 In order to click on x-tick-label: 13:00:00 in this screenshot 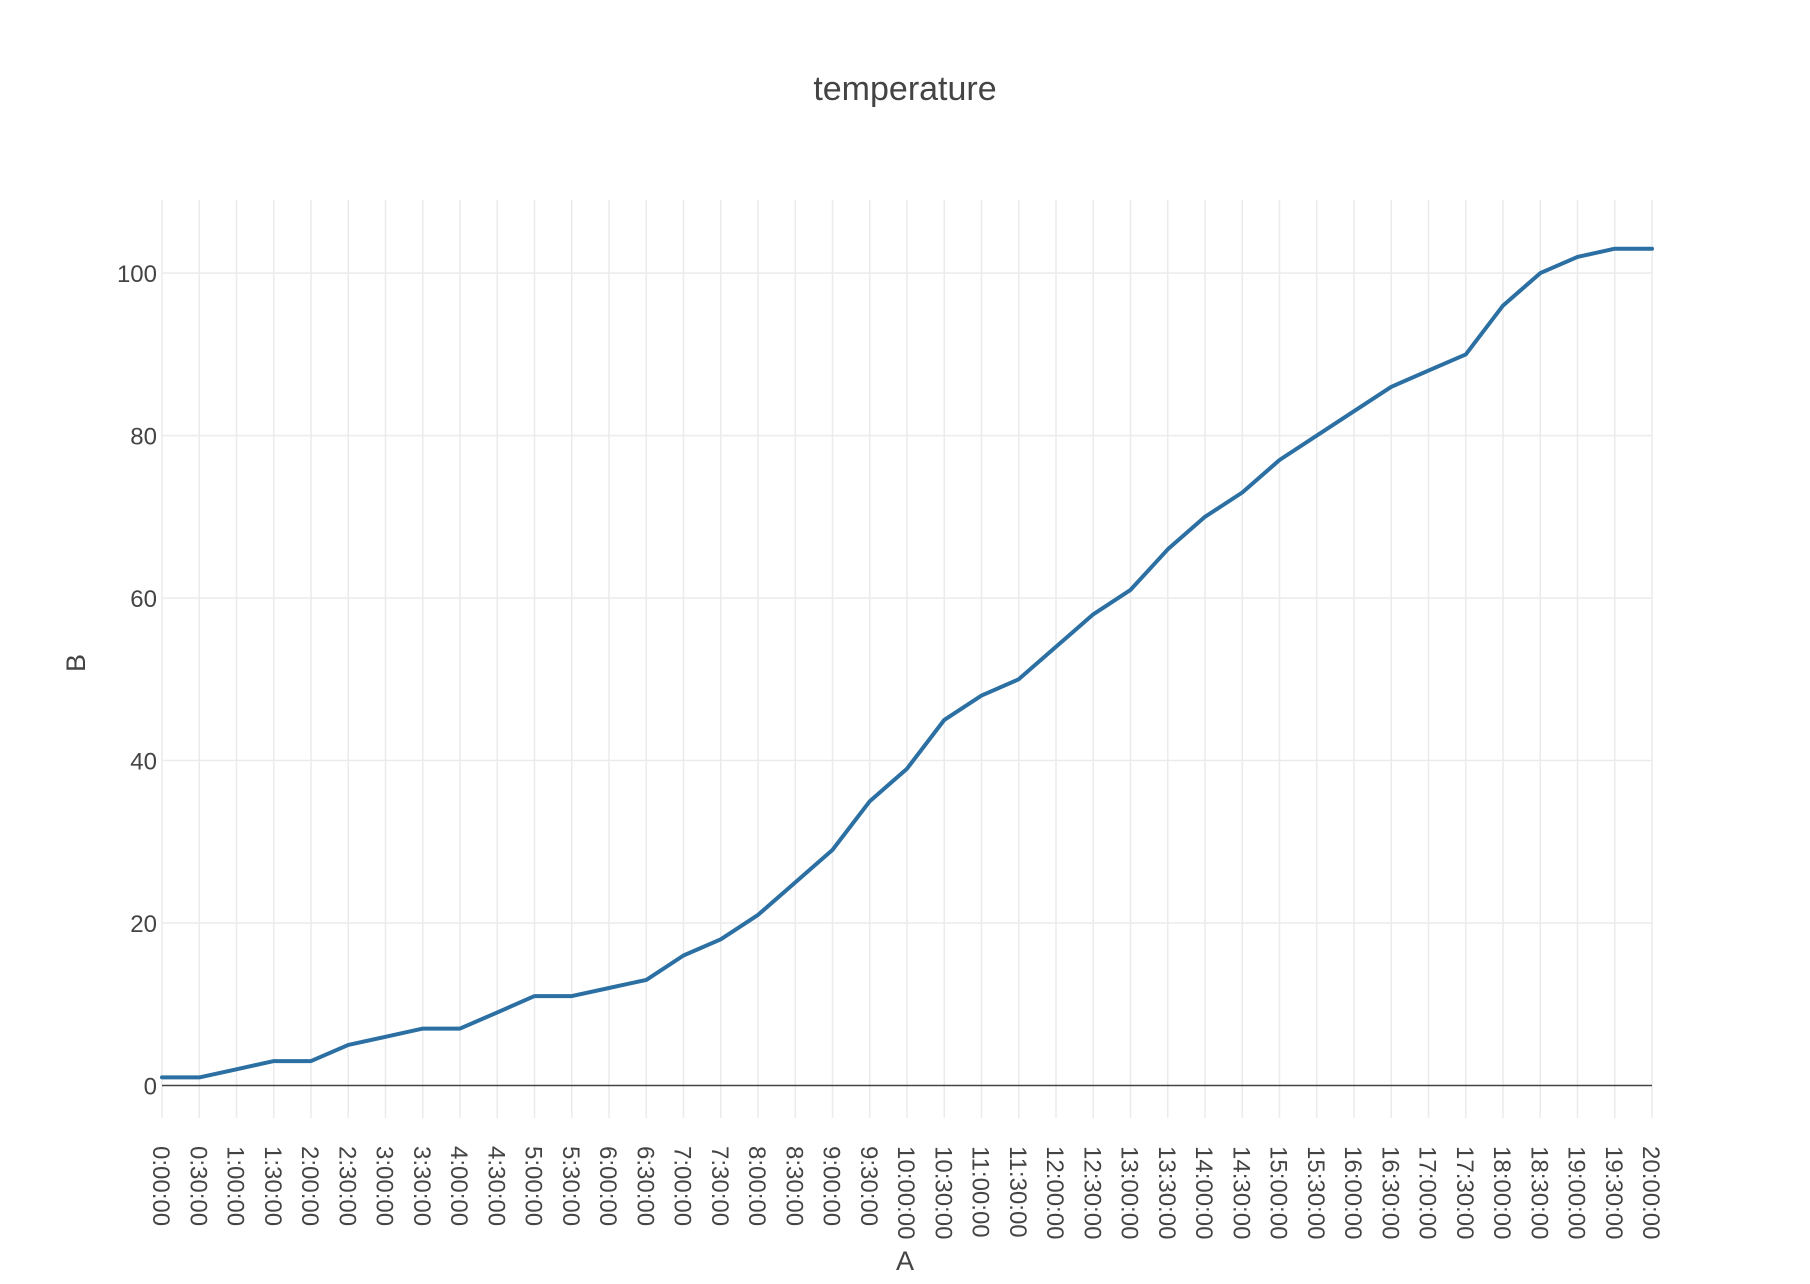, I will do `click(1129, 1192)`.